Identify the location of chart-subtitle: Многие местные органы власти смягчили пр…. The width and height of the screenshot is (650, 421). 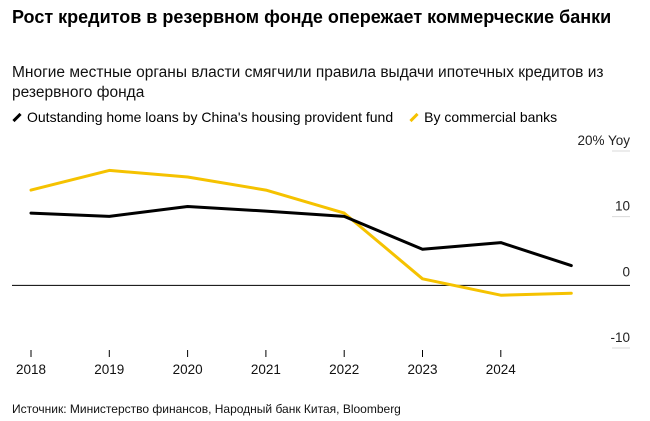
(308, 82).